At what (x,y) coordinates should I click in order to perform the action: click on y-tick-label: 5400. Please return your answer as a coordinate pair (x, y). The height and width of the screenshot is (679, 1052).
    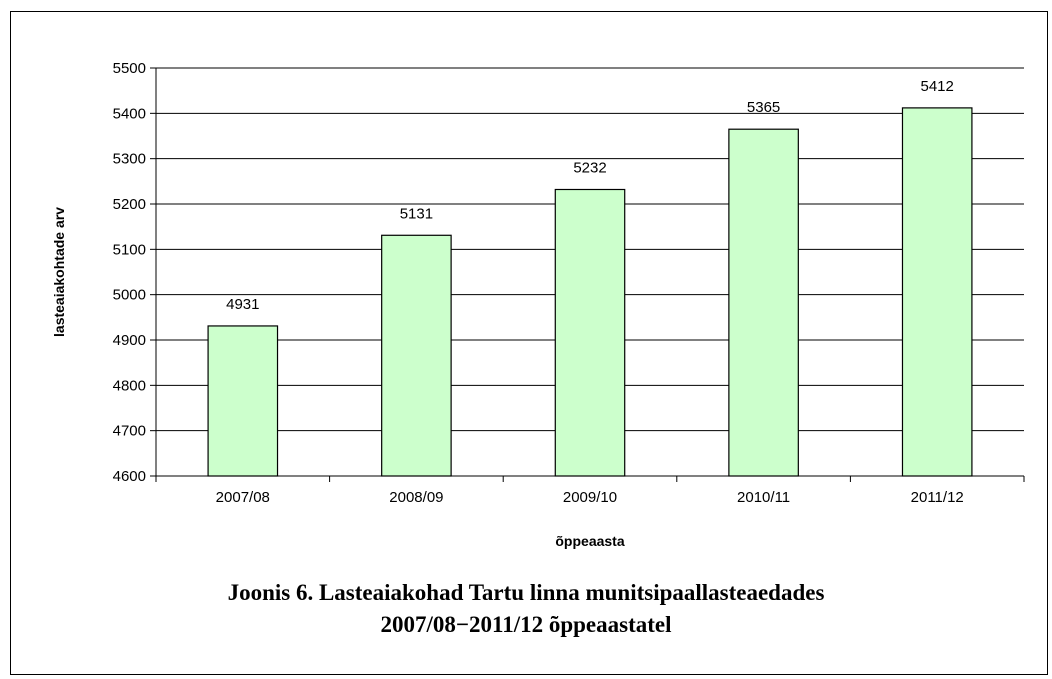
    Looking at the image, I should click on (129, 113).